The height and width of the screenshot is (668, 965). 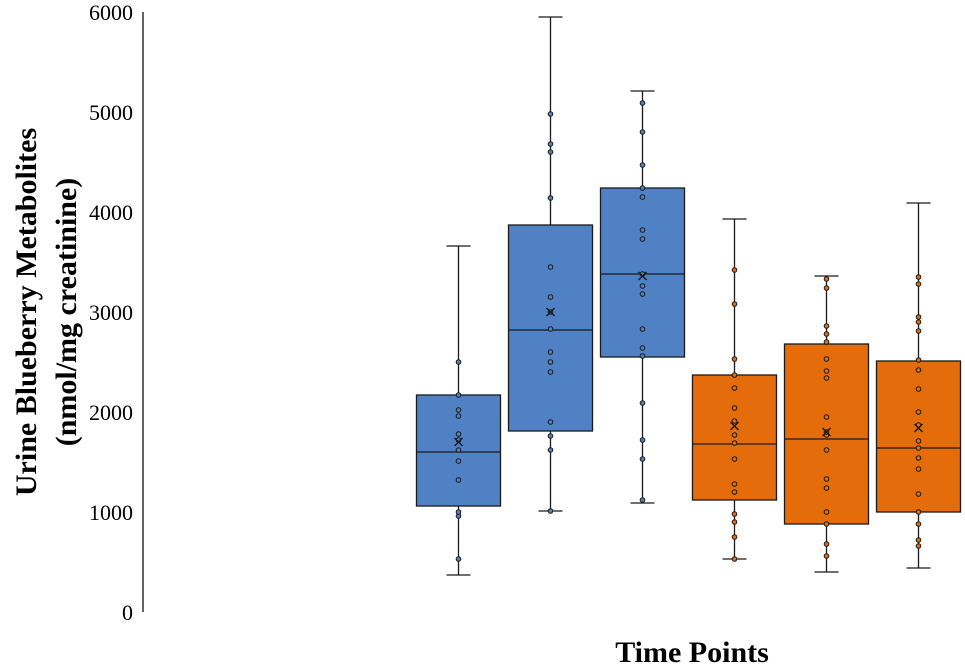 I want to click on y-axis-title-line1: Urine Blueberry Metabolites, so click(x=26, y=312).